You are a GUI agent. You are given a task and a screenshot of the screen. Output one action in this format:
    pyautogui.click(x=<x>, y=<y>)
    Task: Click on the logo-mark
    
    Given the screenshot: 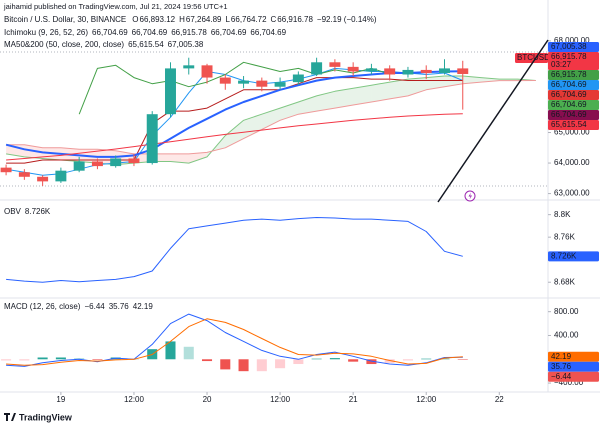 What is the action you would take?
    pyautogui.click(x=10, y=417)
    